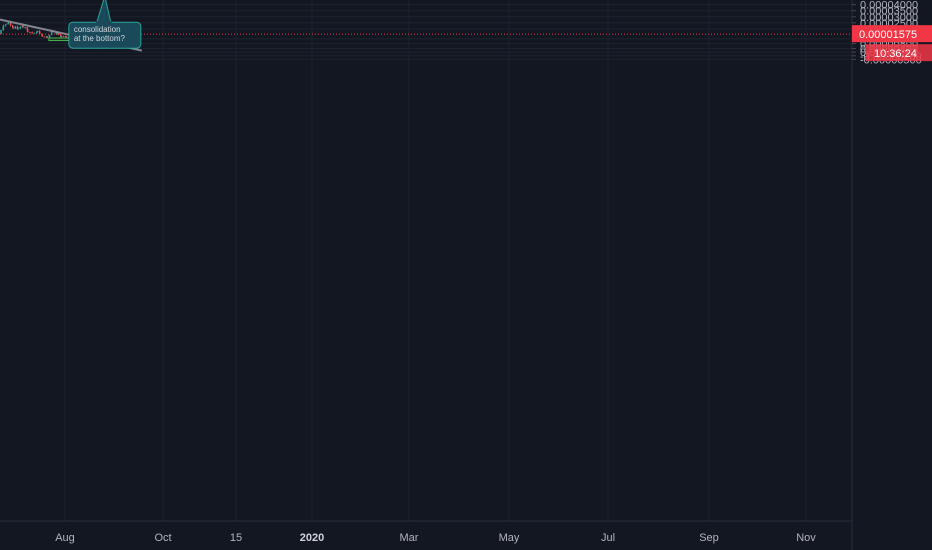  Describe the element at coordinates (889, 12) in the screenshot. I see `y-tick-label: 0.00003500` at that location.